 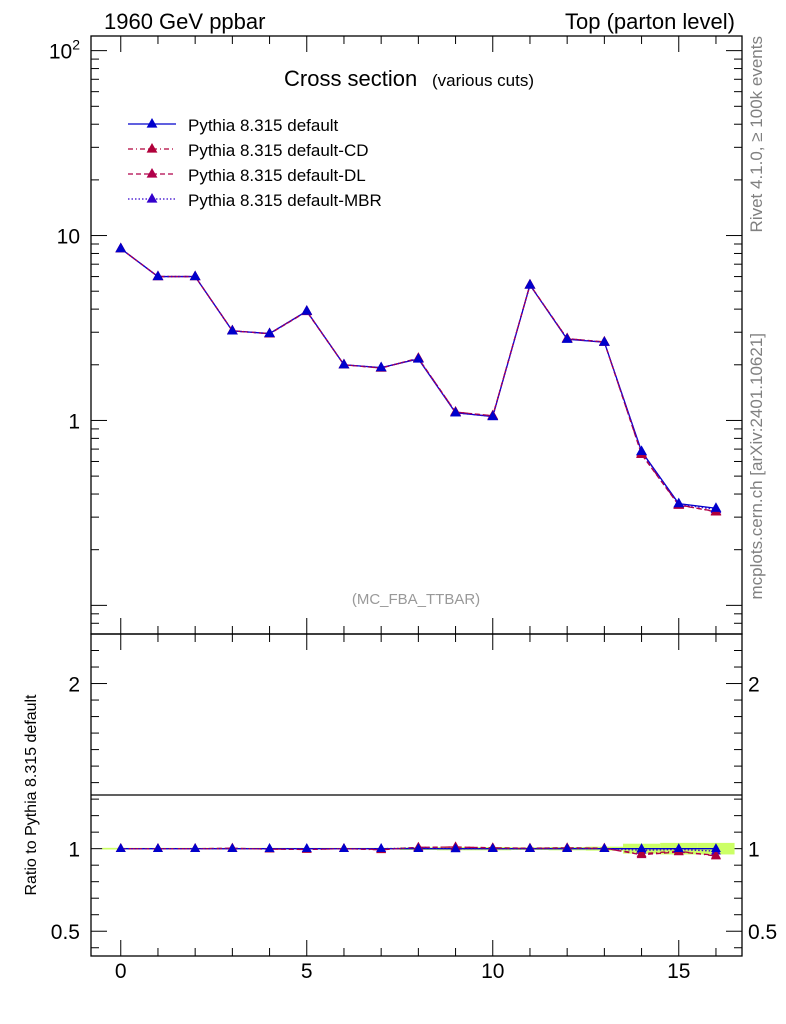 I want to click on ratio-y-tick-label: 2, so click(x=74, y=685).